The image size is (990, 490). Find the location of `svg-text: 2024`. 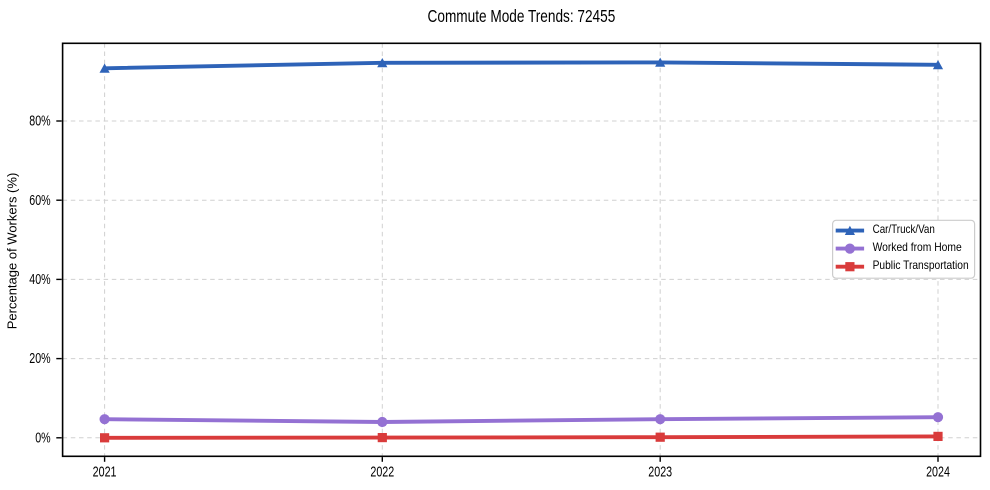

svg-text: 2024 is located at coordinates (938, 471).